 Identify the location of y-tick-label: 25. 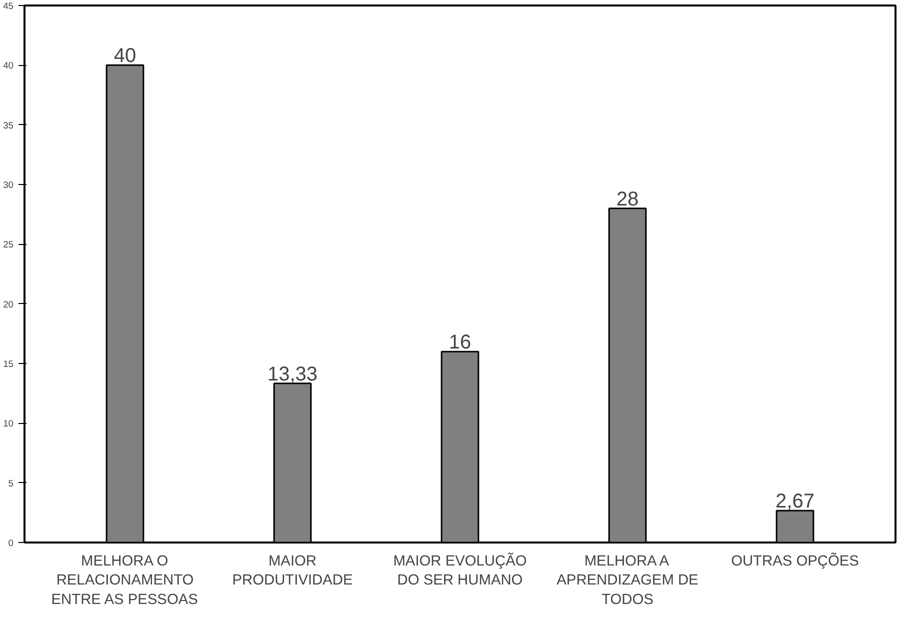
(8, 245).